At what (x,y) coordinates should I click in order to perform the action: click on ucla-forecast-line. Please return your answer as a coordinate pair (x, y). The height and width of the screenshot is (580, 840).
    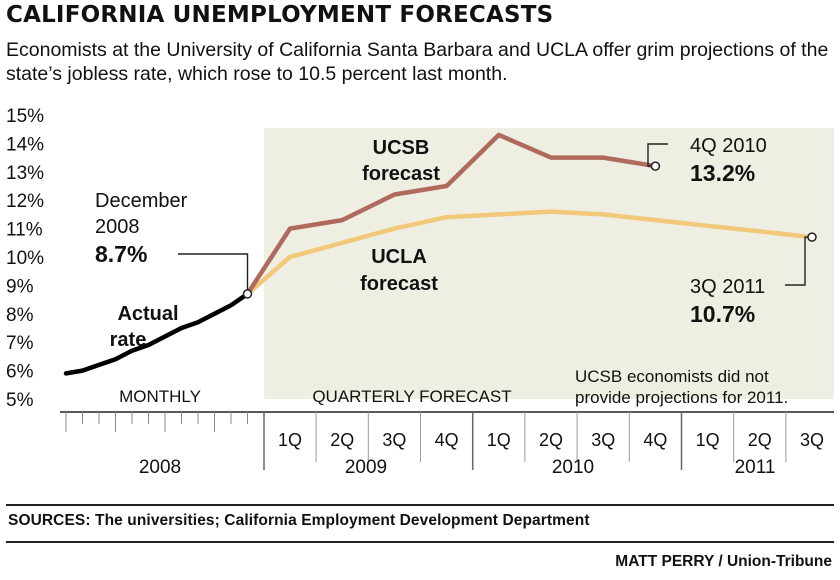
    Looking at the image, I should click on (530, 253).